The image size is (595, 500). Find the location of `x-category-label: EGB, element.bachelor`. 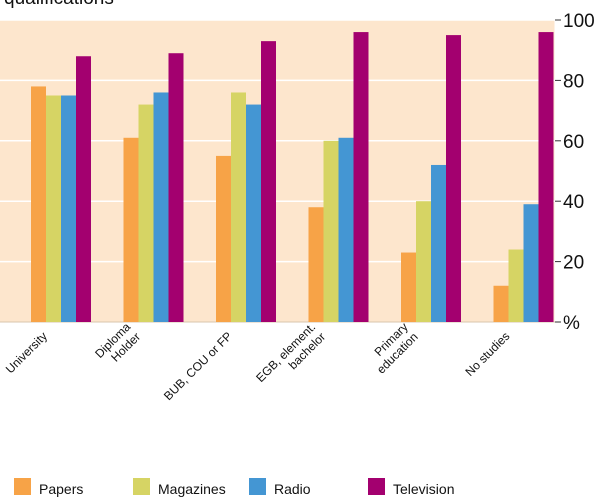

x-category-label: EGB, element.bachelor is located at coordinates (290, 357).